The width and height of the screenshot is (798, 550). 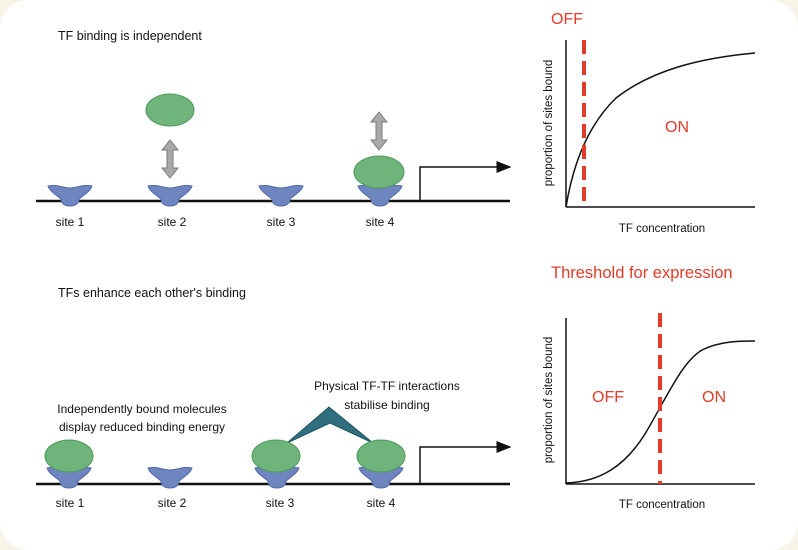 What do you see at coordinates (465, 462) in the screenshot?
I see `bottom-promoter-arrow-icon` at bounding box center [465, 462].